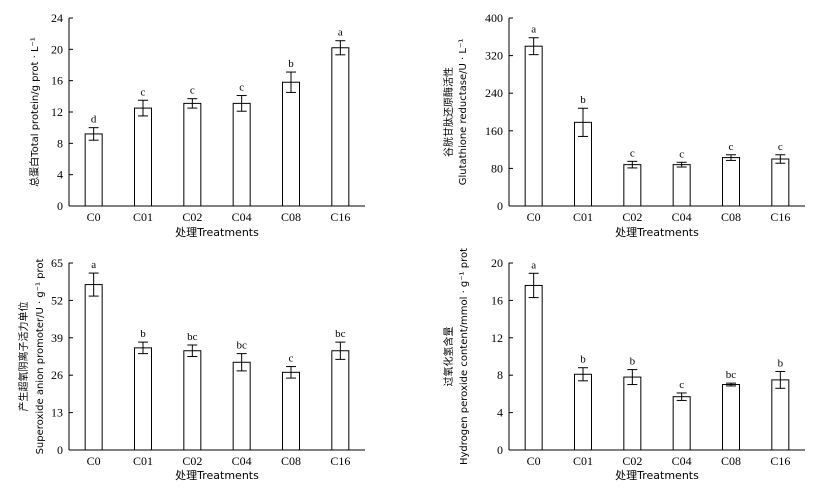 Image resolution: width=820 pixels, height=492 pixels. Describe the element at coordinates (494, 131) in the screenshot. I see `y-tick-label: 160` at that location.